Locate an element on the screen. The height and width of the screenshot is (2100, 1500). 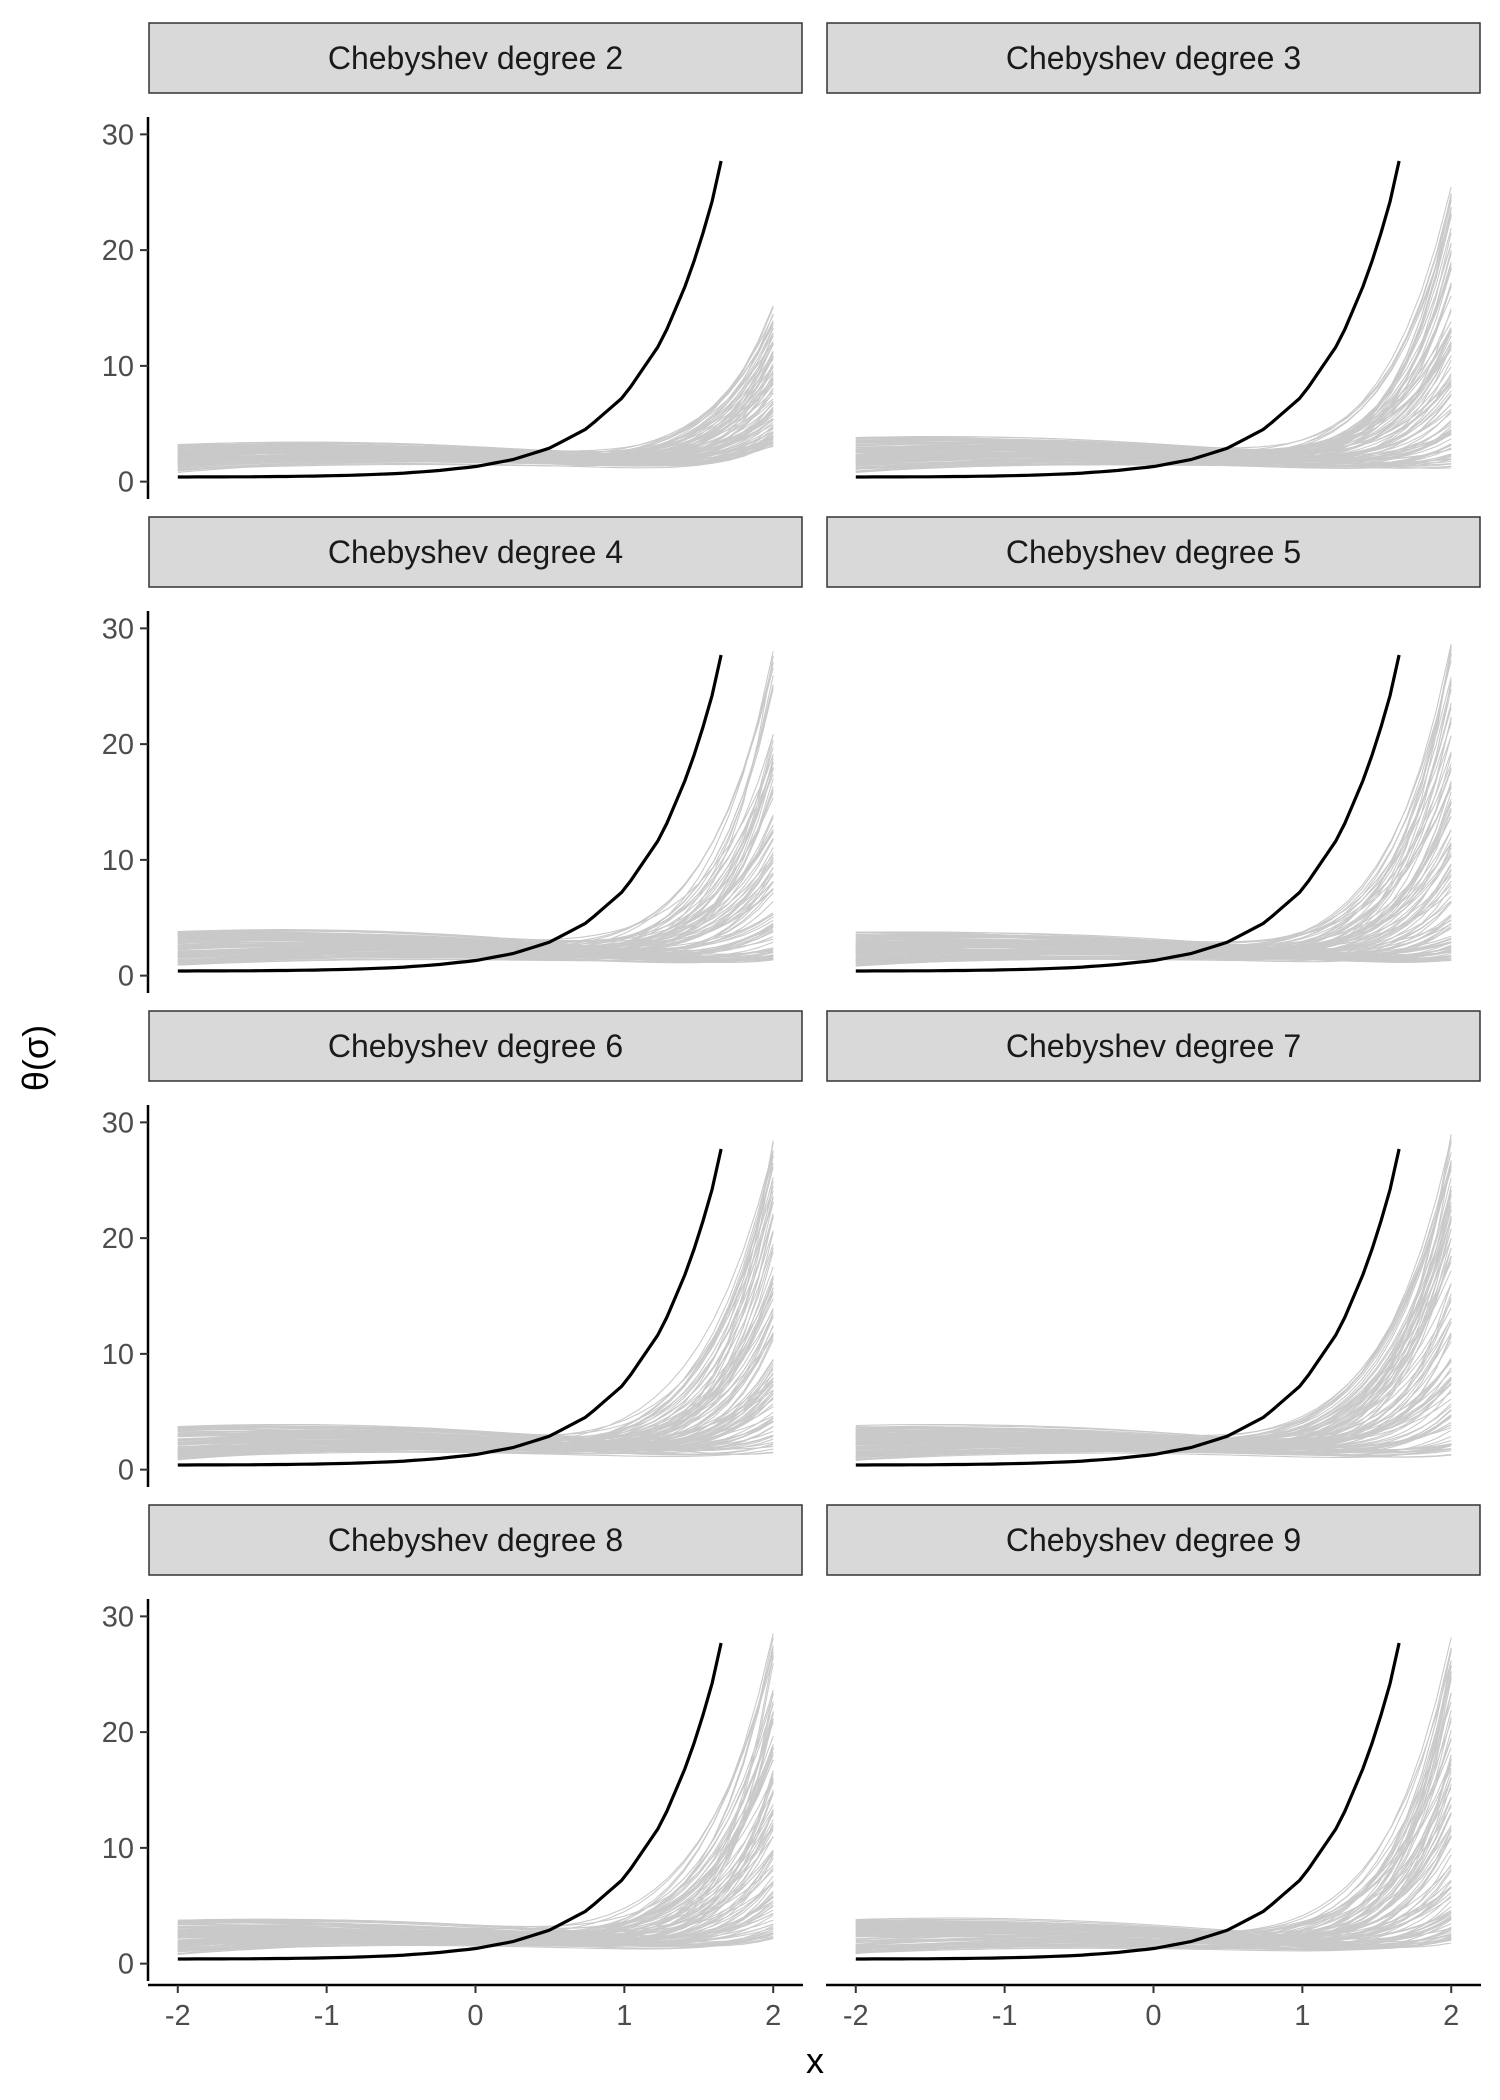
facet-panel: Chebyshev degree 6 0 10 20 30 is located at coordinates (452, 1248).